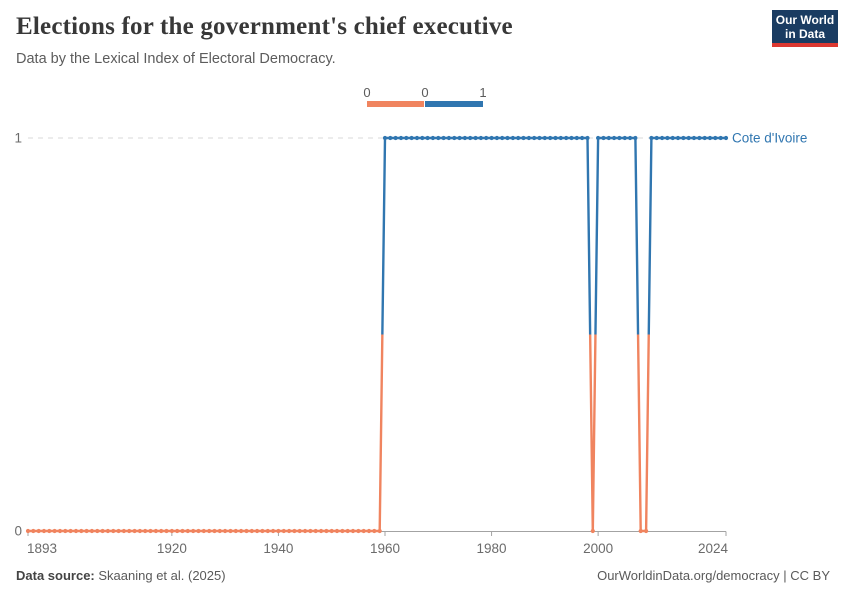 The image size is (850, 600). Describe the element at coordinates (630, 138) in the screenshot. I see `data-point-2006` at that location.